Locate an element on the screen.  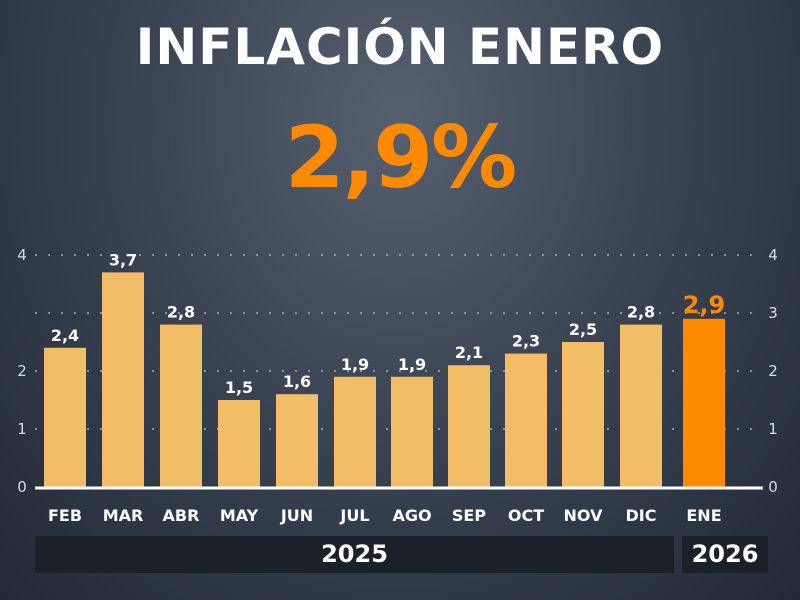
bar-dic is located at coordinates (641, 405).